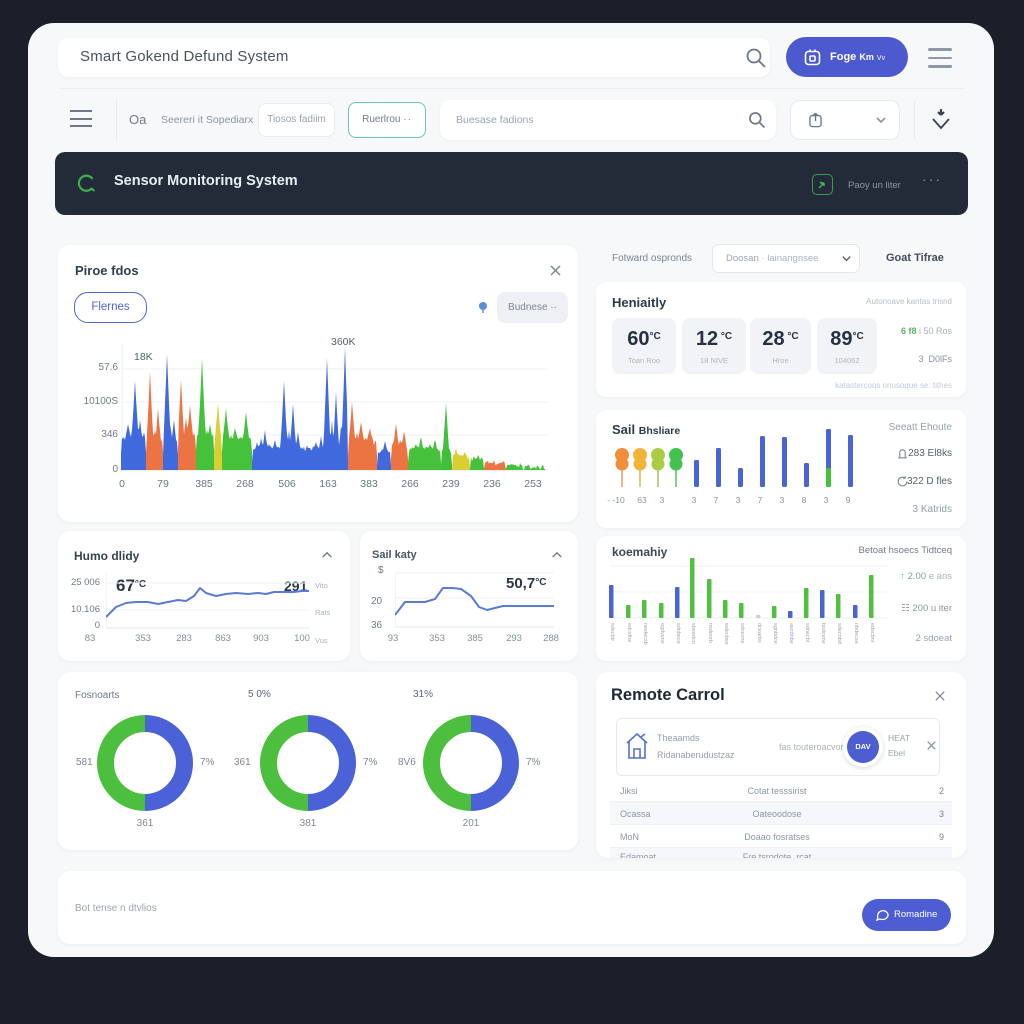 This screenshot has height=1024, width=1024. I want to click on svg-text: edcsfne, so click(629, 632).